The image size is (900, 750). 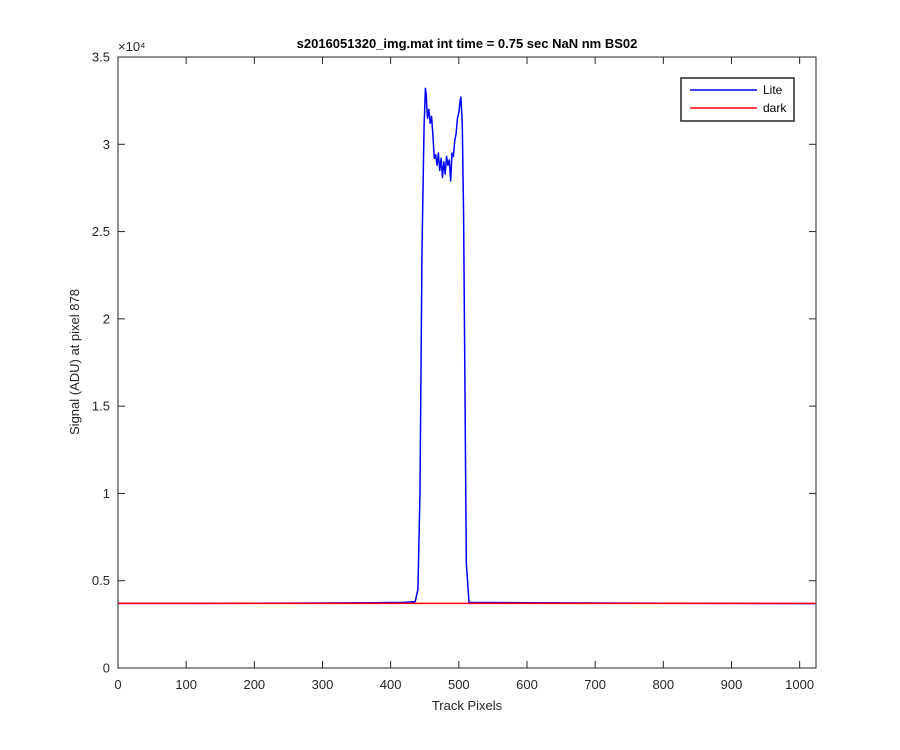 What do you see at coordinates (186, 684) in the screenshot?
I see `x-tick-label: 100` at bounding box center [186, 684].